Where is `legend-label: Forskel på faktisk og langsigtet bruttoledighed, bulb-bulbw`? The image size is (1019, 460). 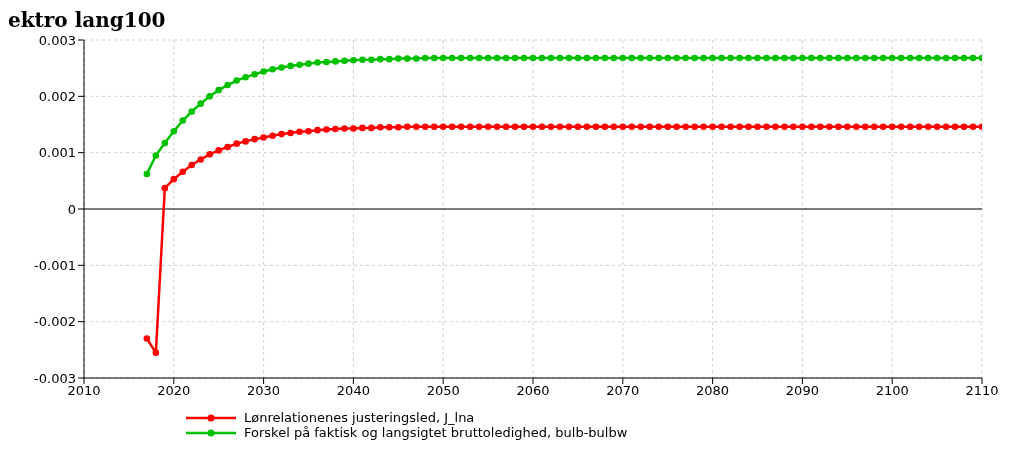 legend-label: Forskel på faktisk og langsigtet bruttoledighed, bulb-bulbw is located at coordinates (436, 432).